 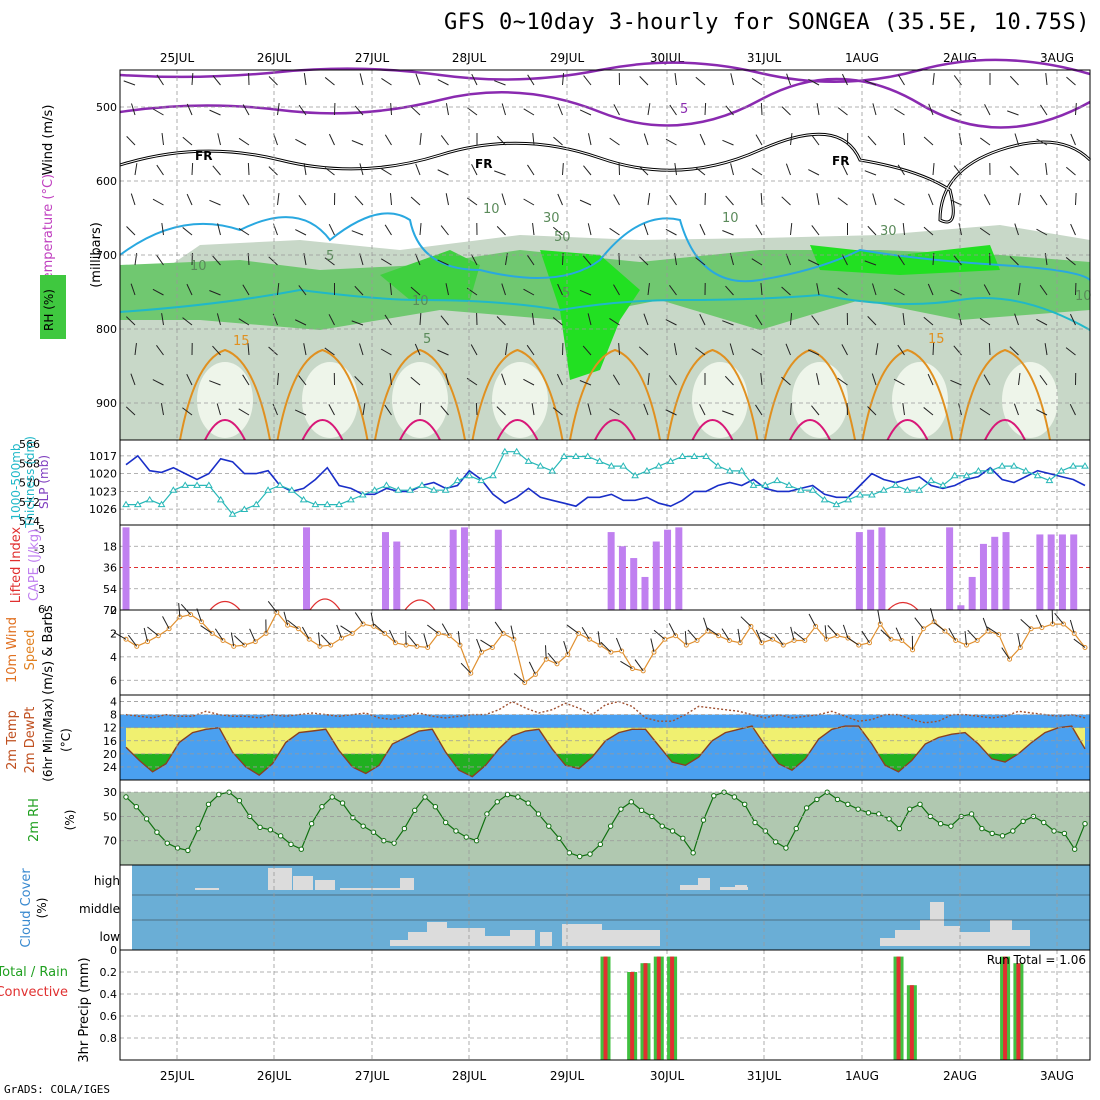 I want to click on rh-band-high, so click(x=905, y=260).